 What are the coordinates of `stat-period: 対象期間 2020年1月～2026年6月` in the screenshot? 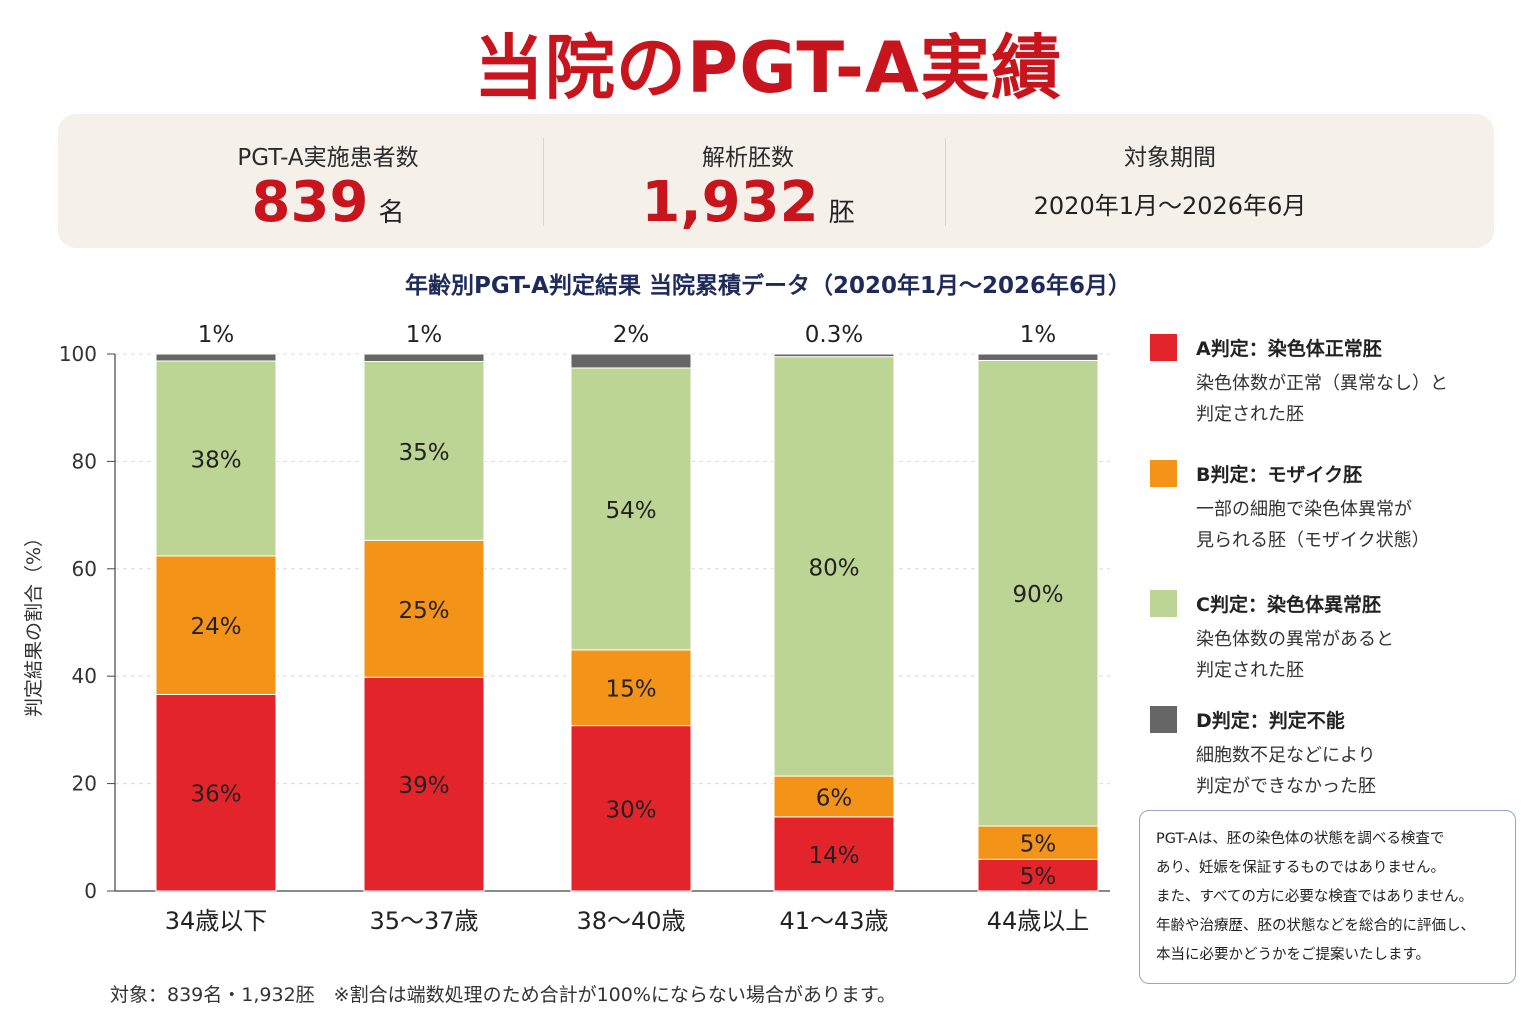 It's located at (1170, 181).